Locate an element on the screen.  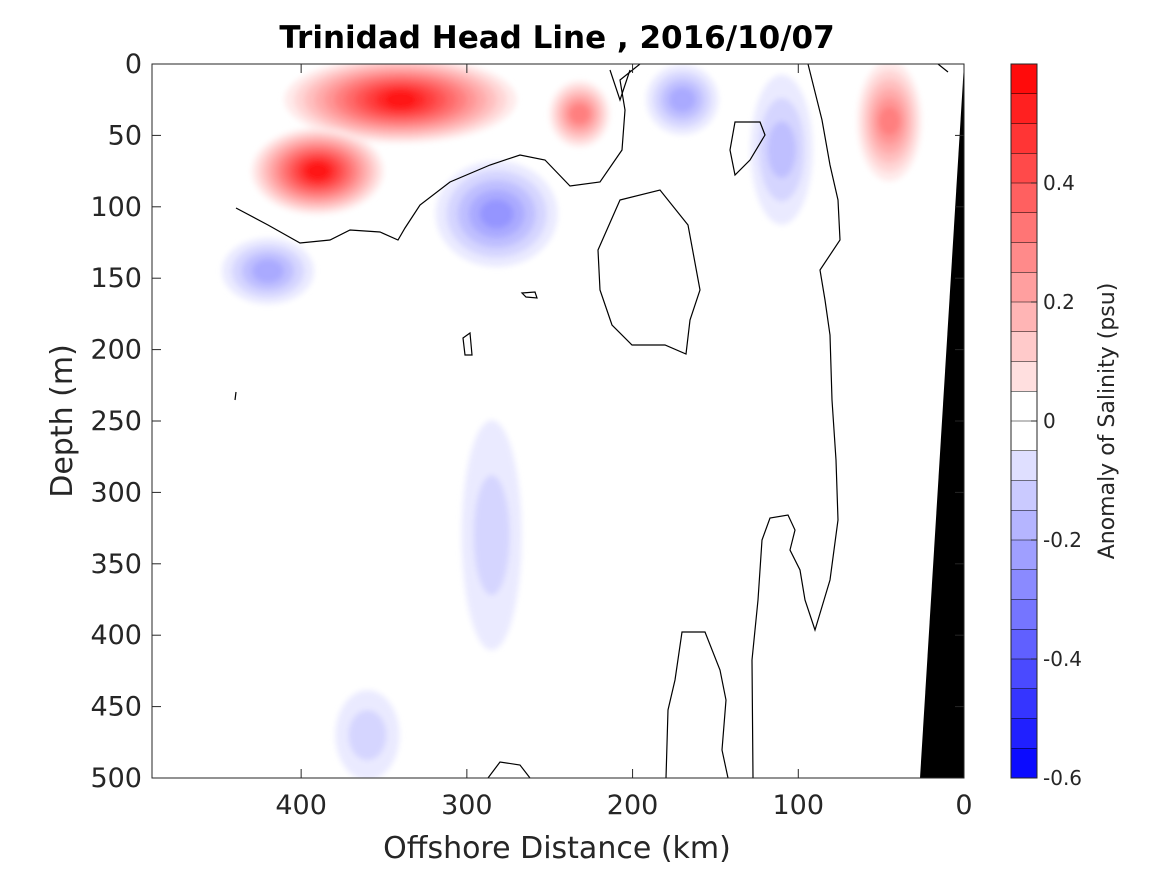
y-tick-label: 300 is located at coordinates (116, 492).